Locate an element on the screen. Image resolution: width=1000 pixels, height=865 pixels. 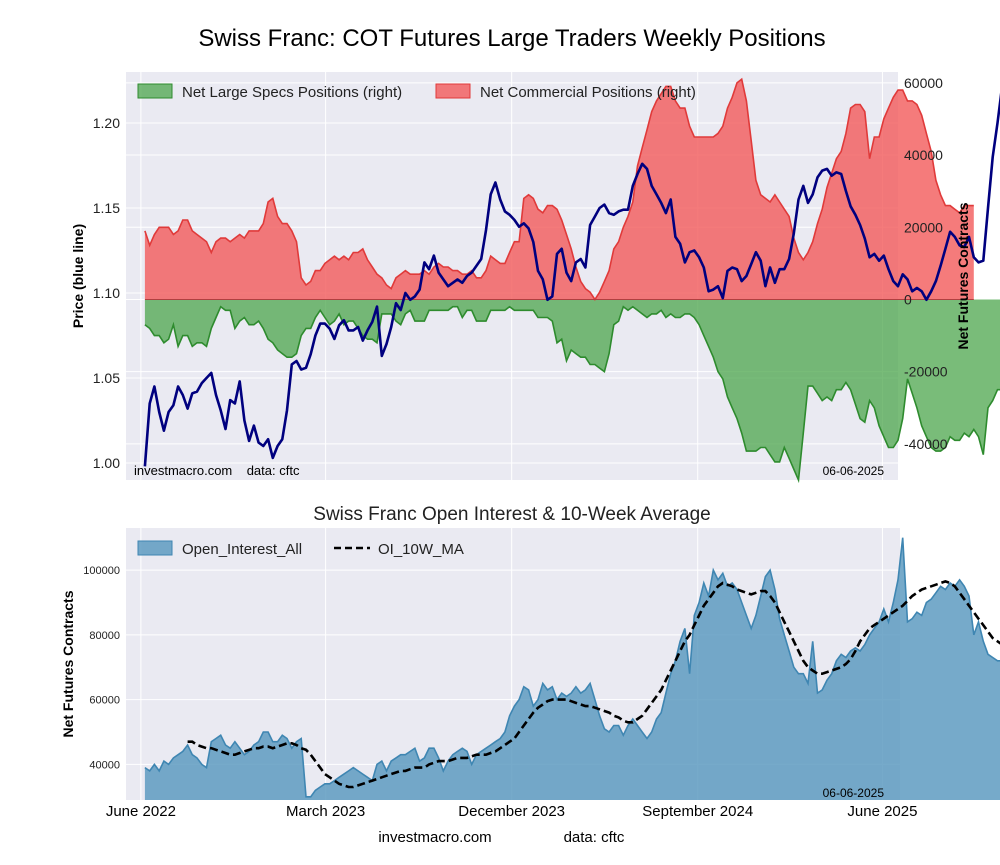
date-tick-label: September 2024 is located at coordinates (697, 811).